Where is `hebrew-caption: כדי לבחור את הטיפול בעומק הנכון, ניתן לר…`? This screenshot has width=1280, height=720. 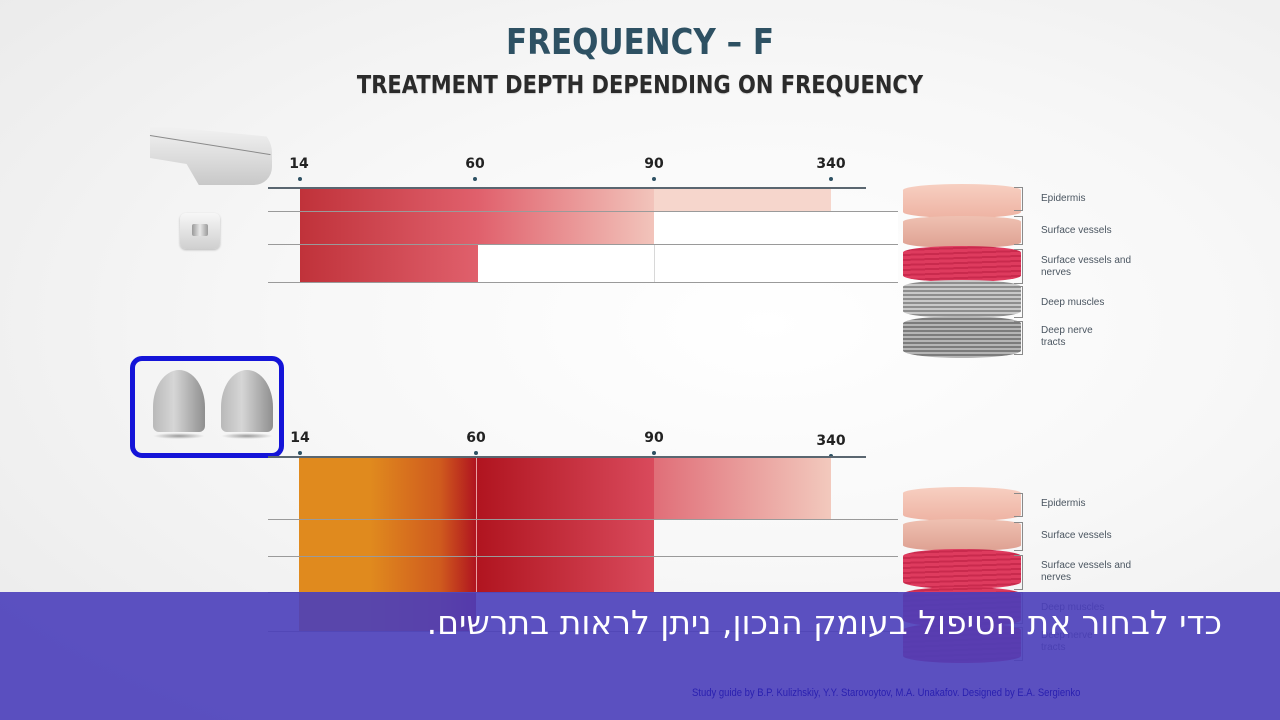
hebrew-caption: כדי לבחור את הטיפול בעומק הנכון, ניתן לר… is located at coordinates (824, 622).